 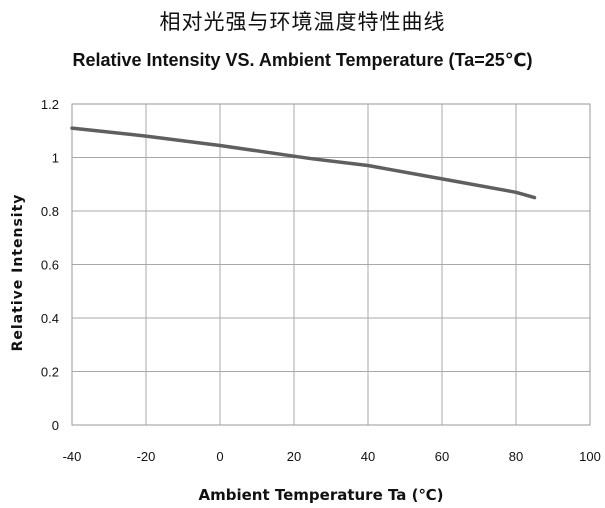 What do you see at coordinates (50, 318) in the screenshot?
I see `y-tick-label: 0.4` at bounding box center [50, 318].